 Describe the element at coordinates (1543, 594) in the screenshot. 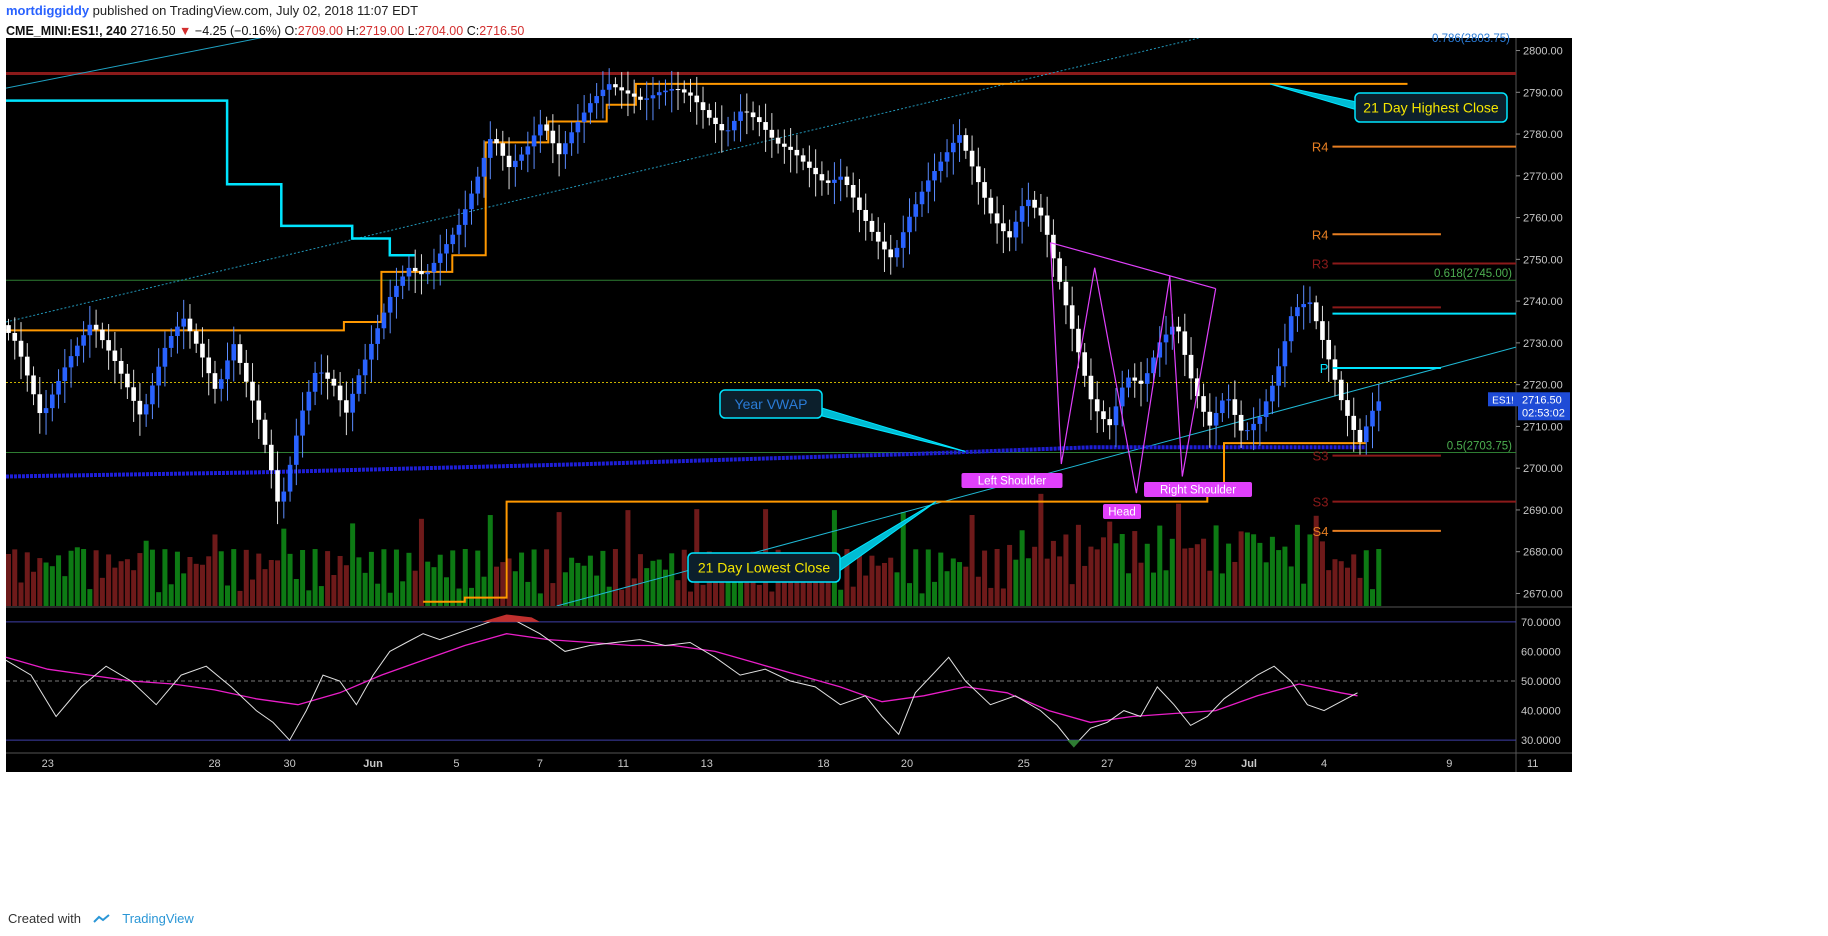

I see `price-tick-label: 2670.00` at that location.